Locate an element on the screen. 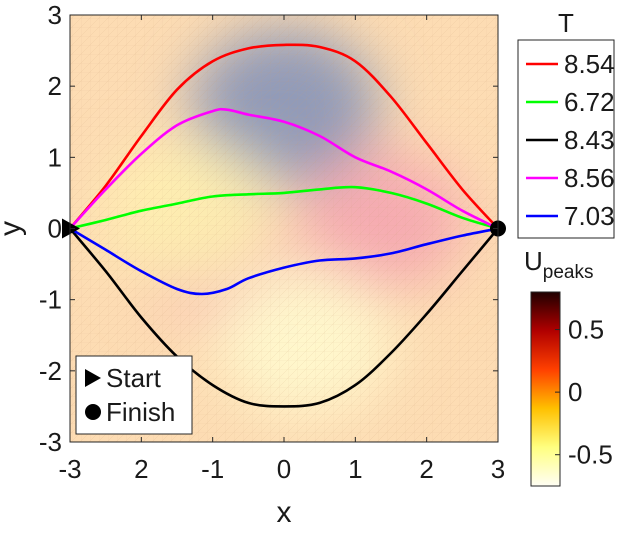 This screenshot has height=533, width=622. legend-finish-label: Finish is located at coordinates (140, 412).